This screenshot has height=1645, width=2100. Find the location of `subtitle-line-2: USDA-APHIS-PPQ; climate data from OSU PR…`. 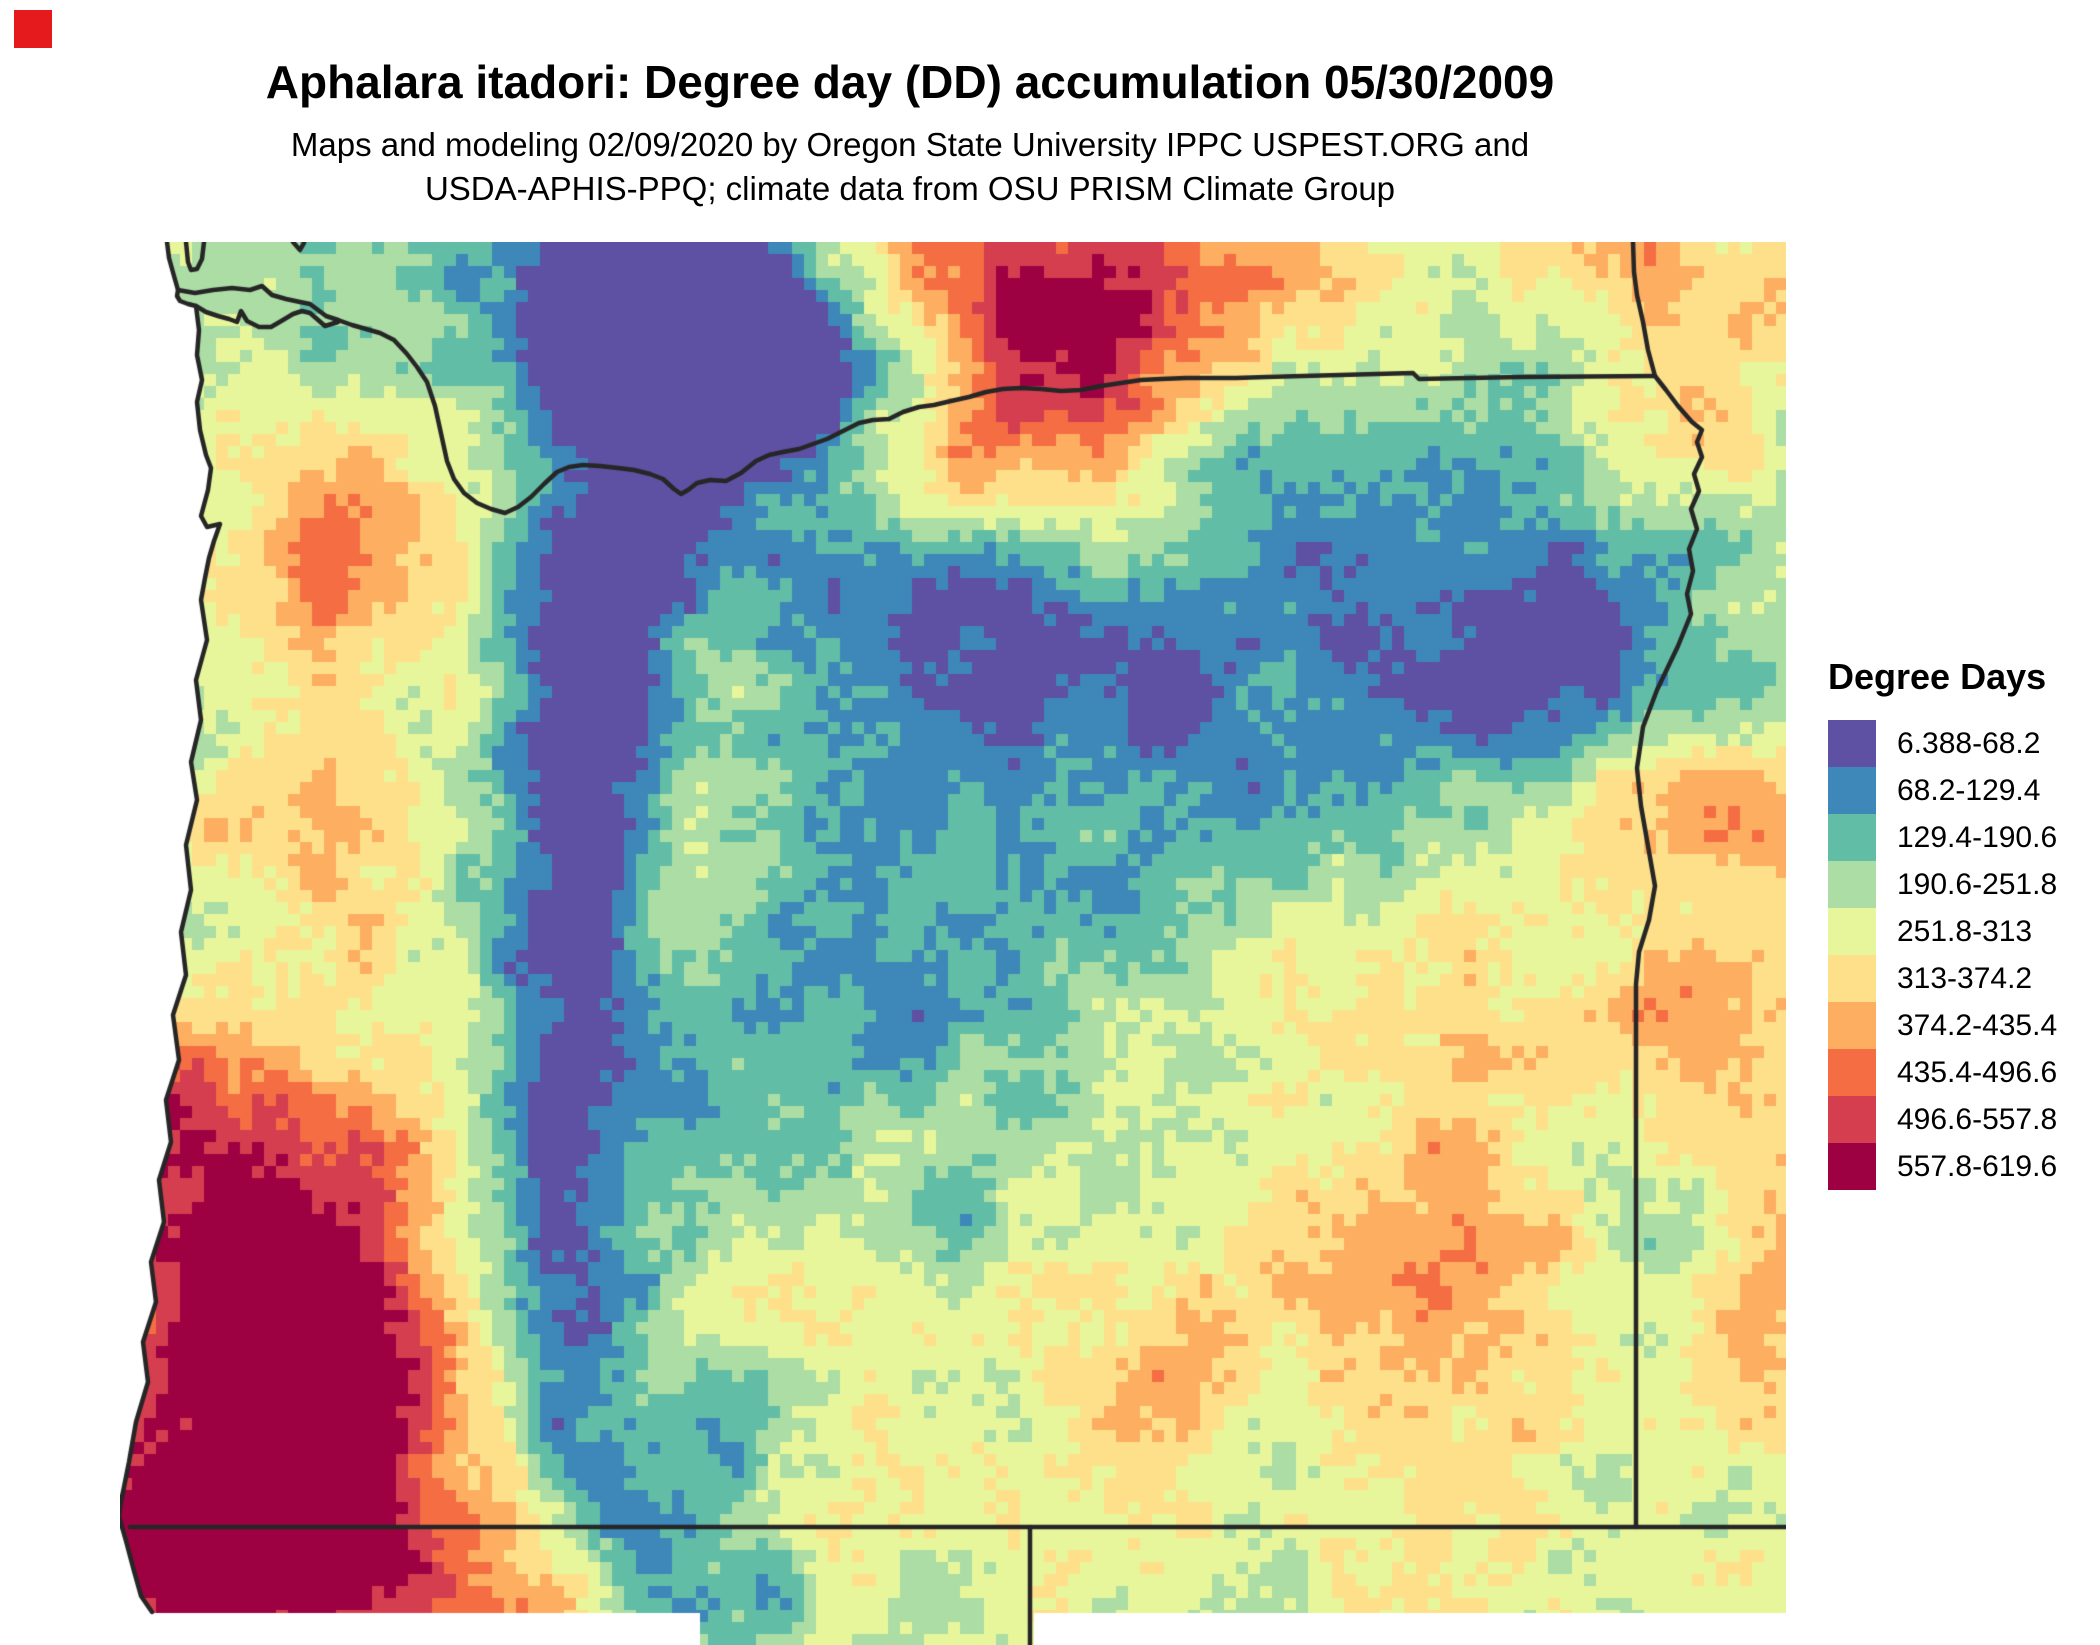

subtitle-line-2: USDA-APHIS-PPQ; climate data from OSU PR… is located at coordinates (910, 188).